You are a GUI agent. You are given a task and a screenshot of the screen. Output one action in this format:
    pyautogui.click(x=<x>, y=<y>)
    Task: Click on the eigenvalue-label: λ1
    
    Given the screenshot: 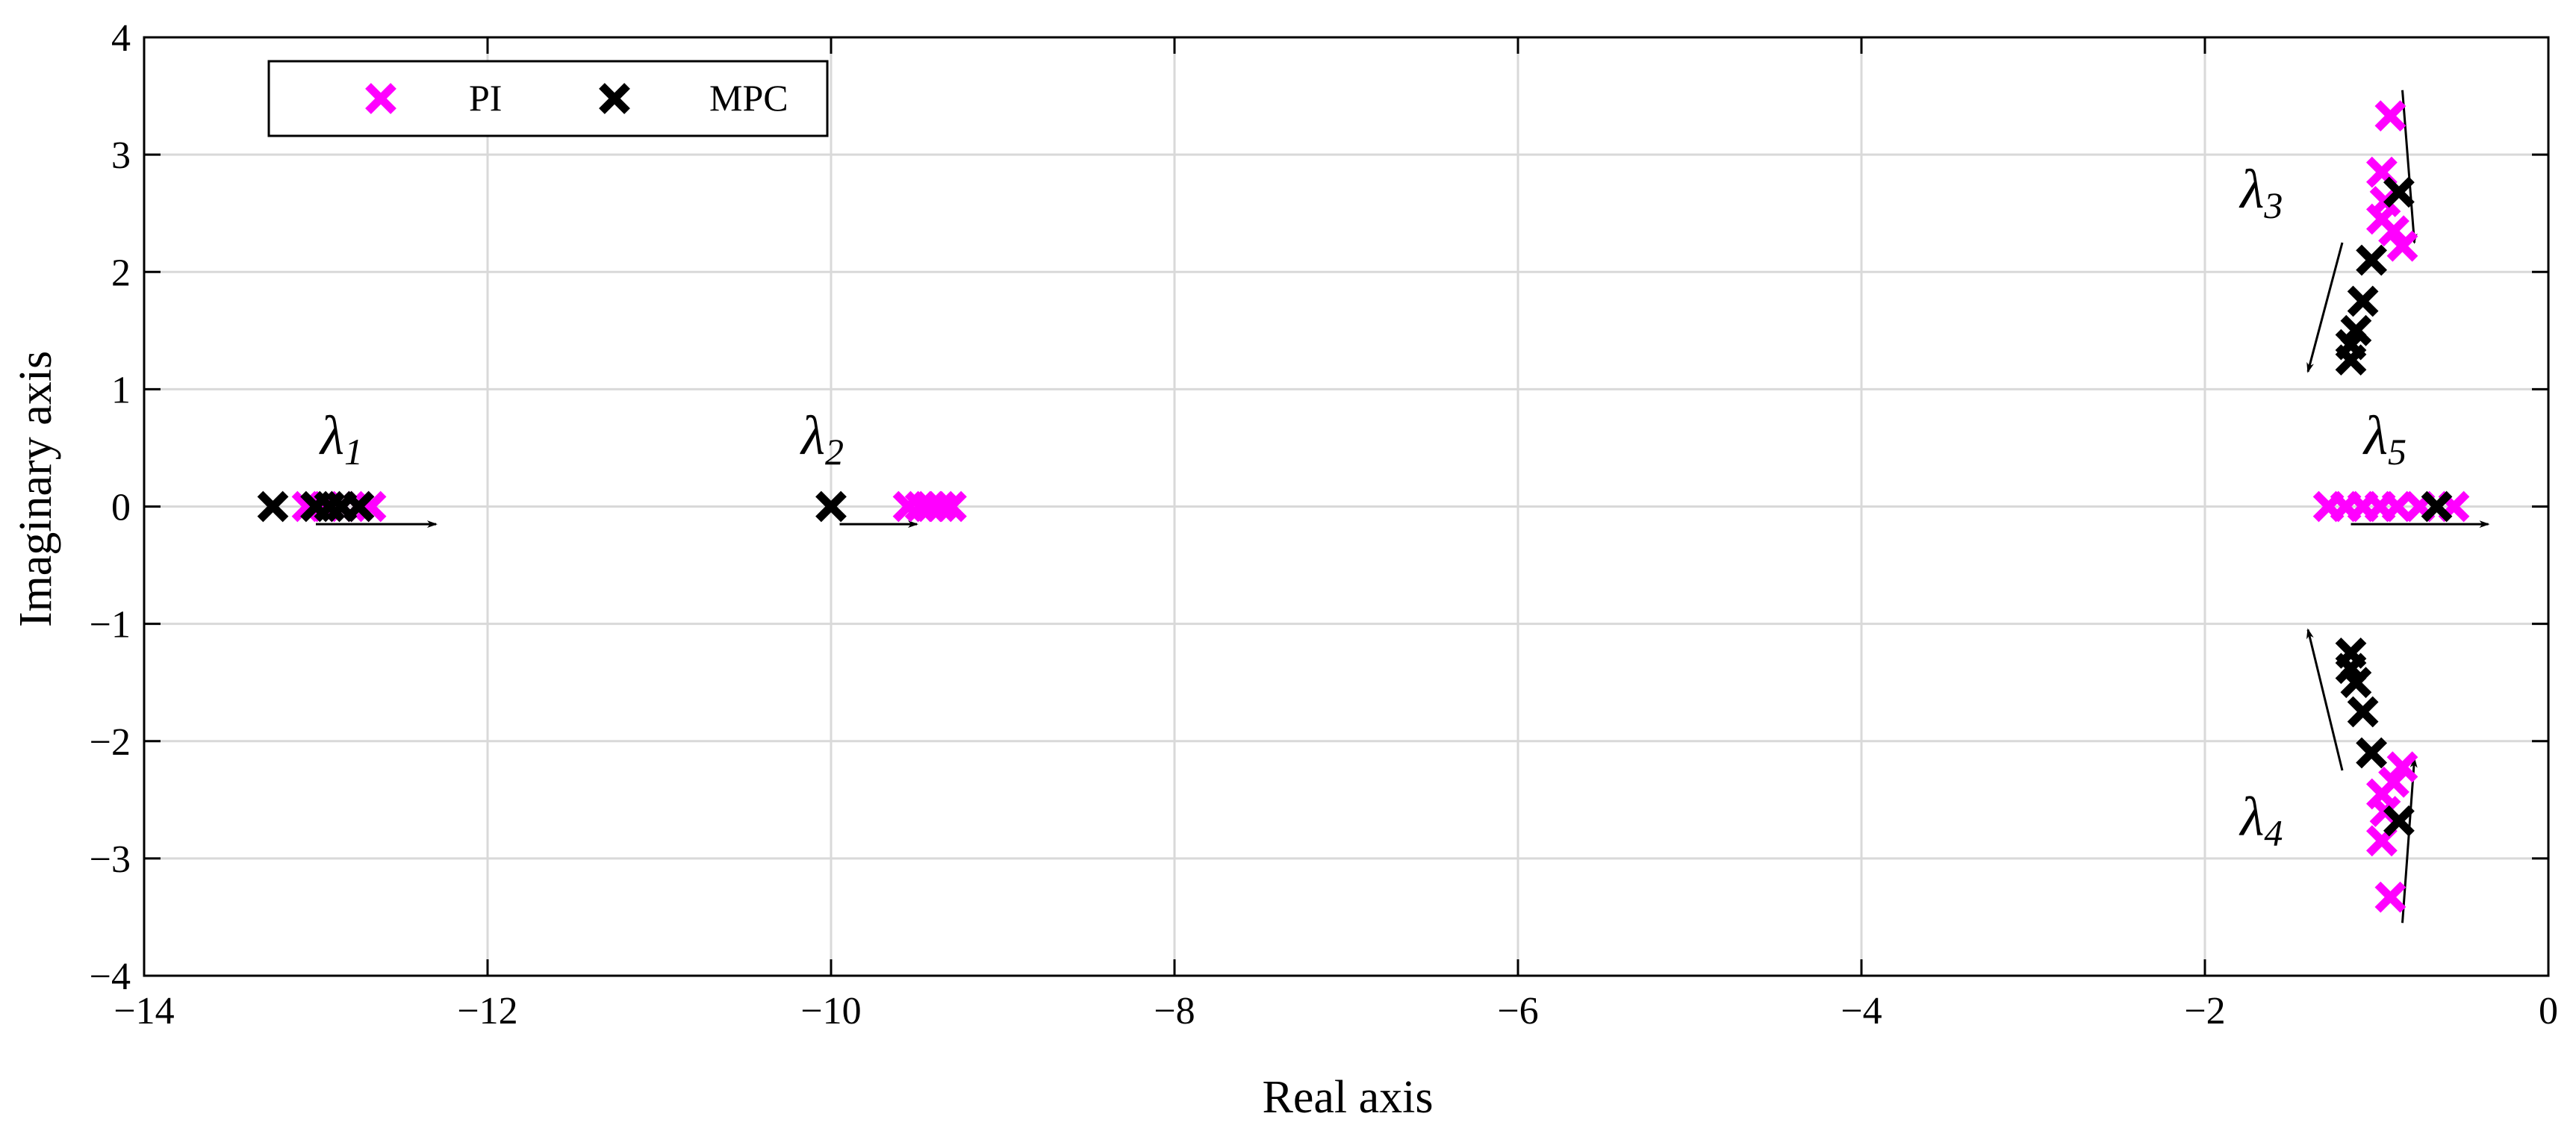 What is the action you would take?
    pyautogui.click(x=341, y=439)
    